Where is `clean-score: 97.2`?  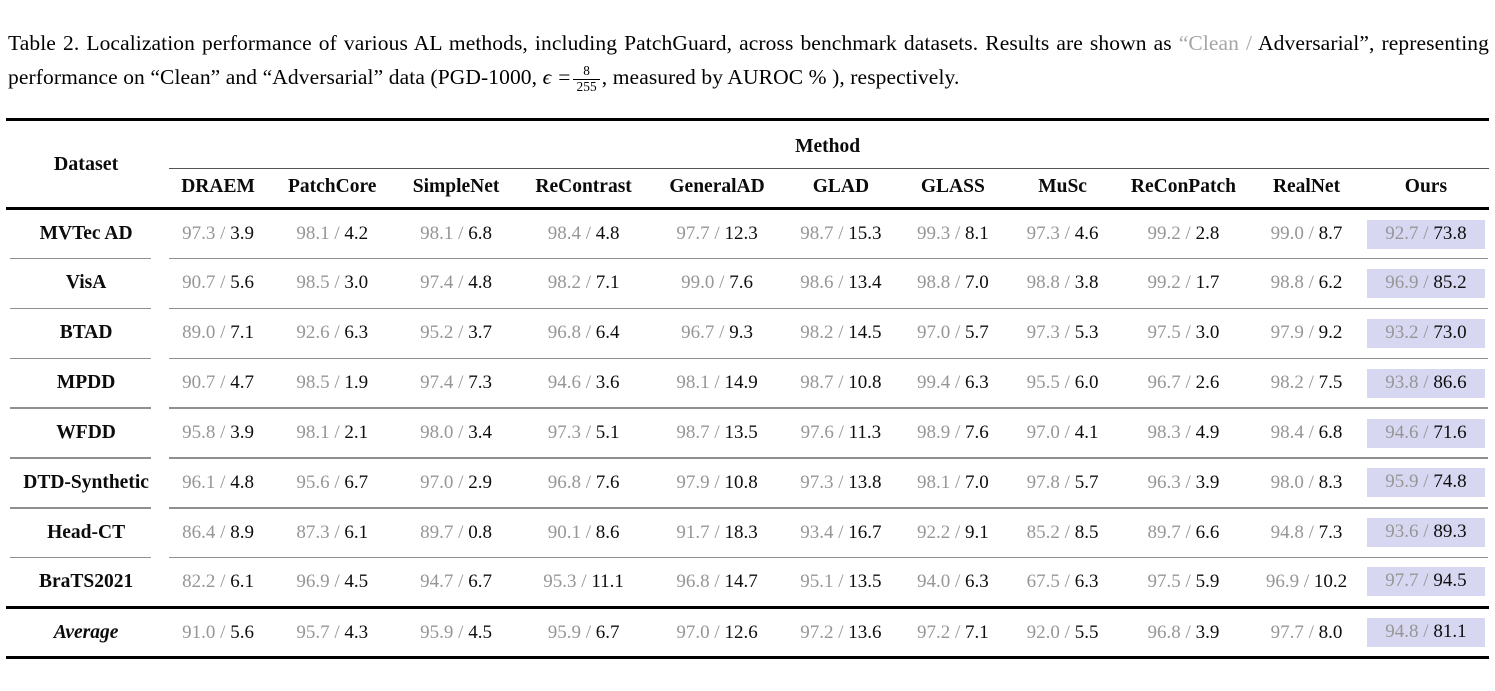 clean-score: 97.2 is located at coordinates (817, 632).